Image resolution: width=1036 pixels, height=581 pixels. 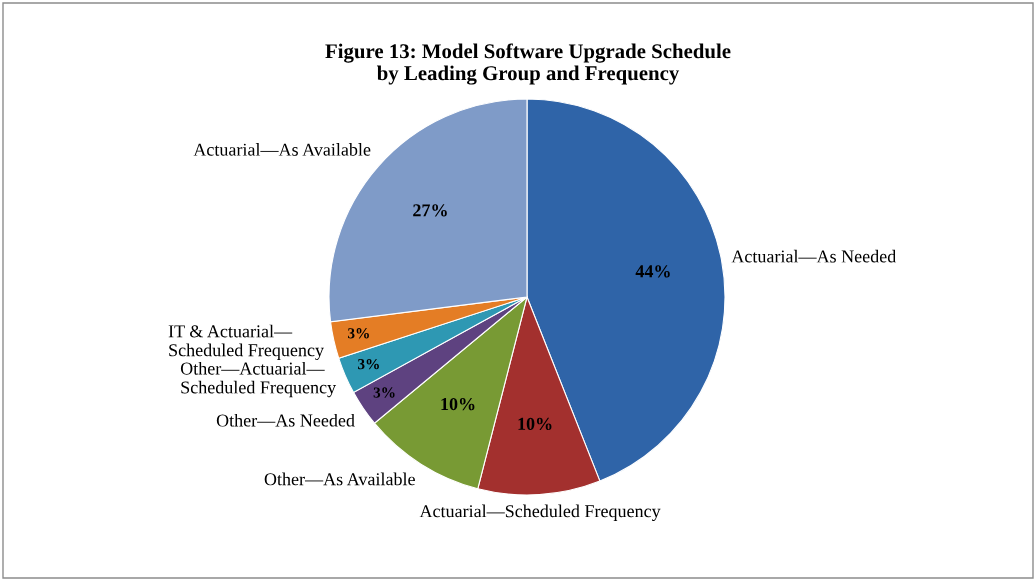 What do you see at coordinates (540, 513) in the screenshot?
I see `slice-label: Actuarial—Scheduled Frequency` at bounding box center [540, 513].